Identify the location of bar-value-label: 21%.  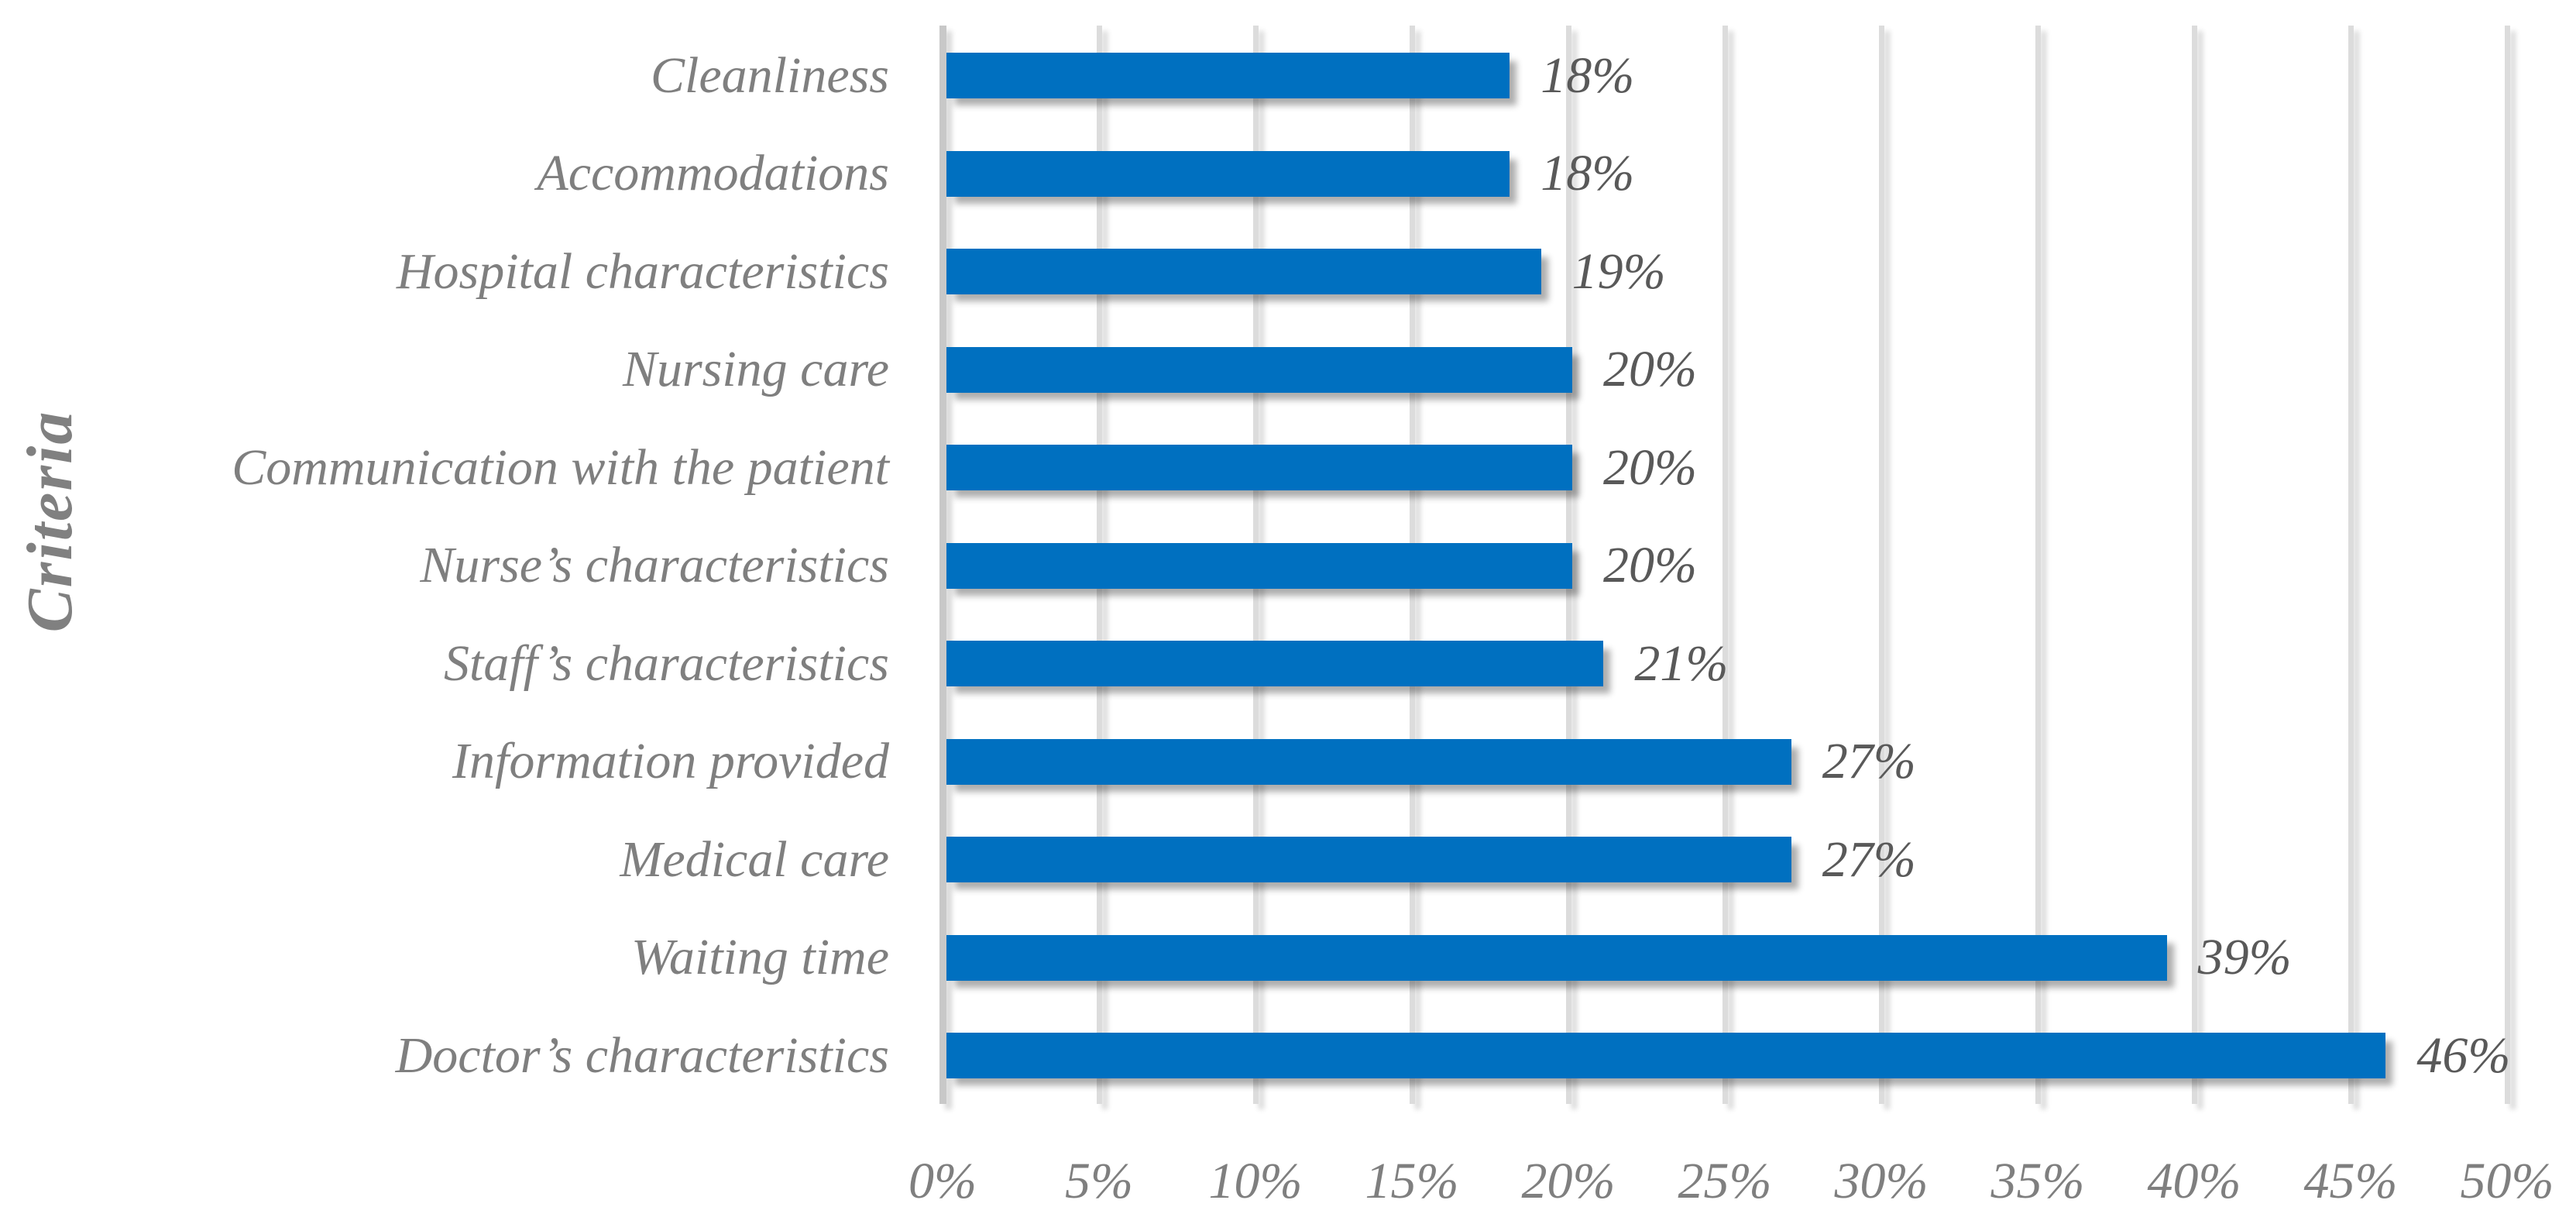
(1681, 663).